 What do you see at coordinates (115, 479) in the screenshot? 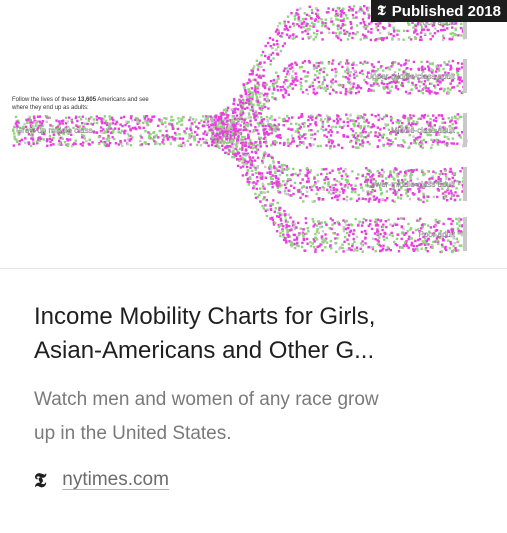
I see `source-domain-link: nytimes.com` at bounding box center [115, 479].